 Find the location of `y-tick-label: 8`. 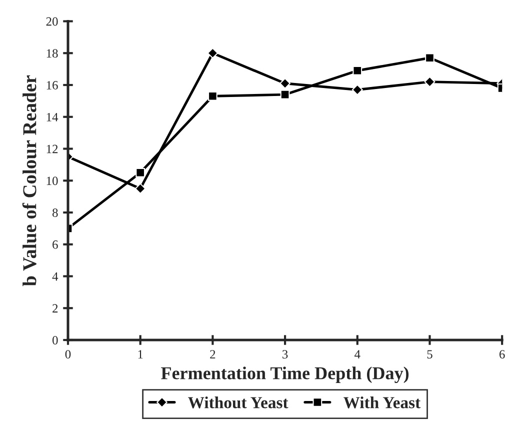

y-tick-label: 8 is located at coordinates (55, 212).